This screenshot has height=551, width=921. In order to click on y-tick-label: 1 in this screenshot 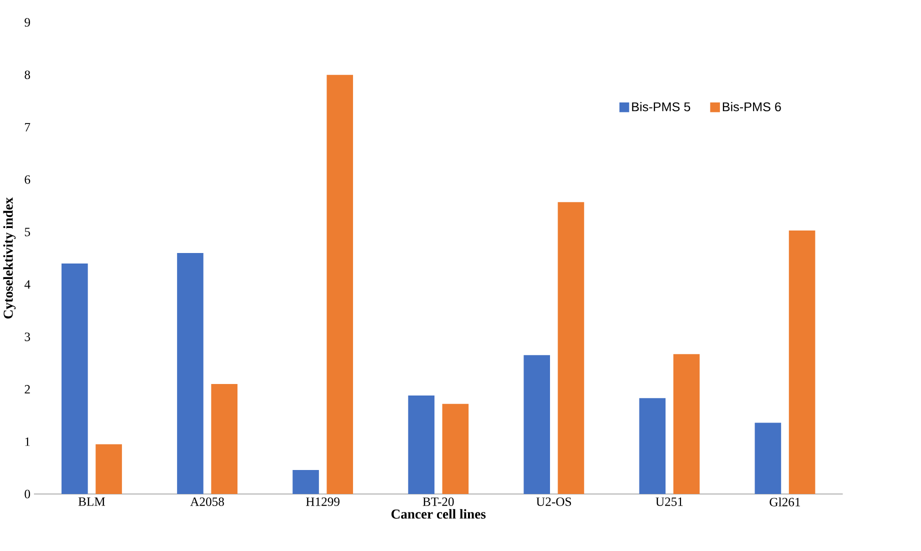, I will do `click(27, 442)`.